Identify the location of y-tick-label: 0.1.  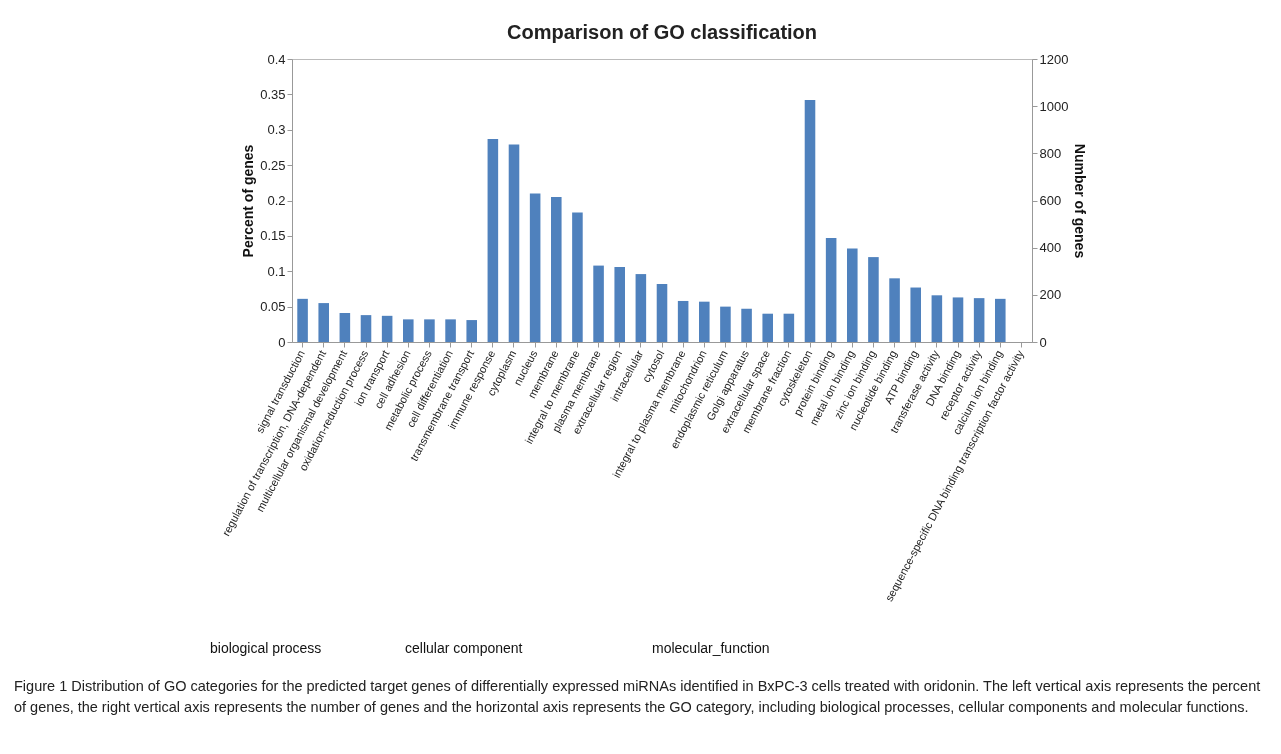
(276, 271).